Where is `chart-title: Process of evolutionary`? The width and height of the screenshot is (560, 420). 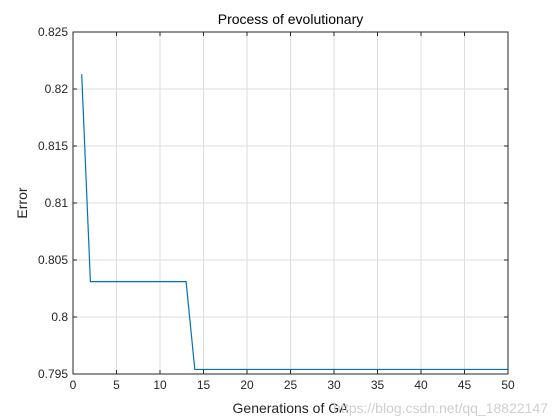
chart-title: Process of evolutionary is located at coordinates (291, 19).